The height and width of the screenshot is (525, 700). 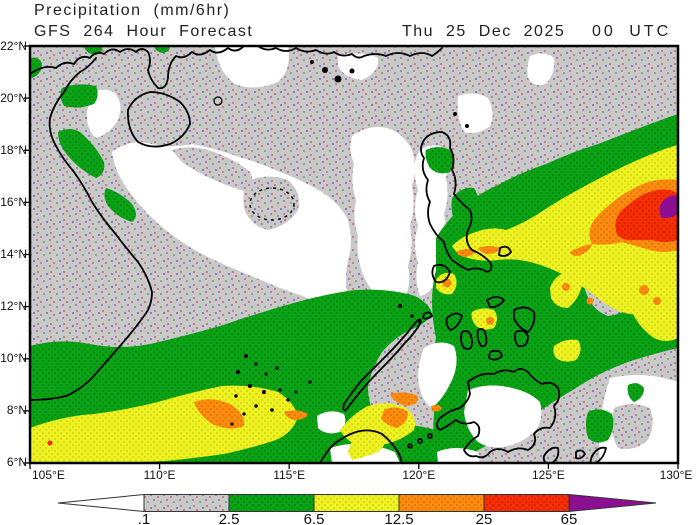 What do you see at coordinates (356, 503) in the screenshot?
I see `colorbar-seg-yellow` at bounding box center [356, 503].